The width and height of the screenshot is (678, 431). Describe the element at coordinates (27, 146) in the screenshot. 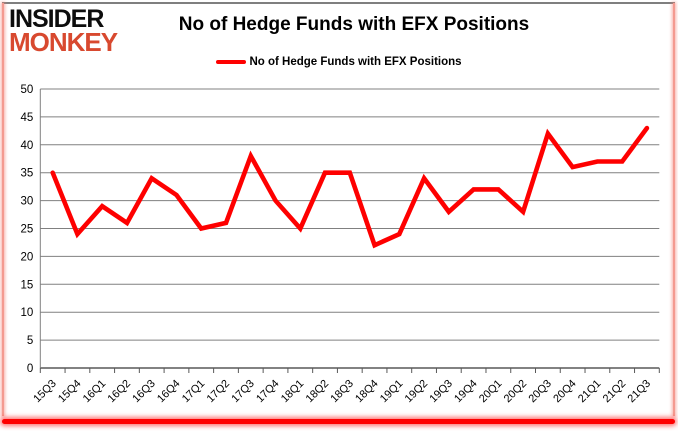

I see `y-tick-label-40: 40` at that location.